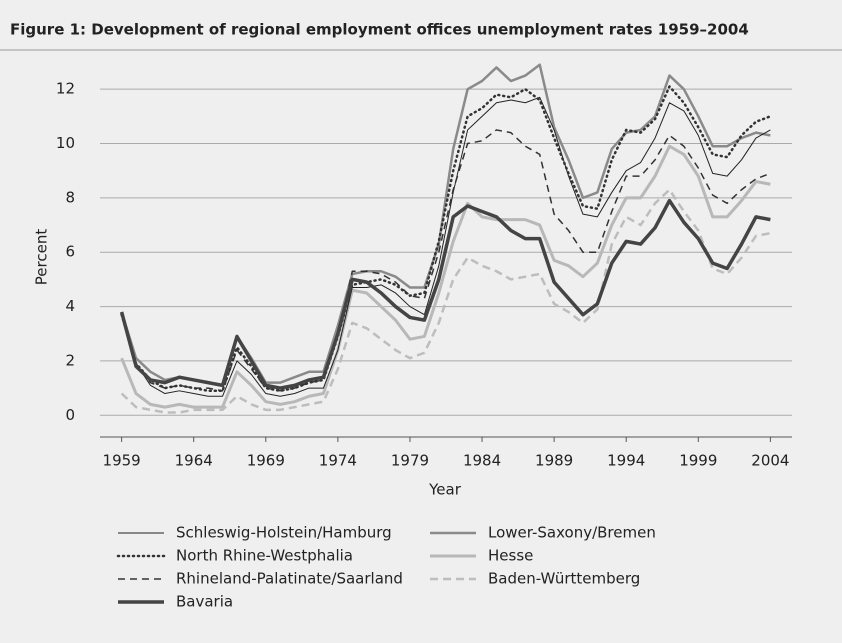 Image resolution: width=842 pixels, height=643 pixels. Describe the element at coordinates (70, 252) in the screenshot. I see `y-tick-label: 6` at that location.